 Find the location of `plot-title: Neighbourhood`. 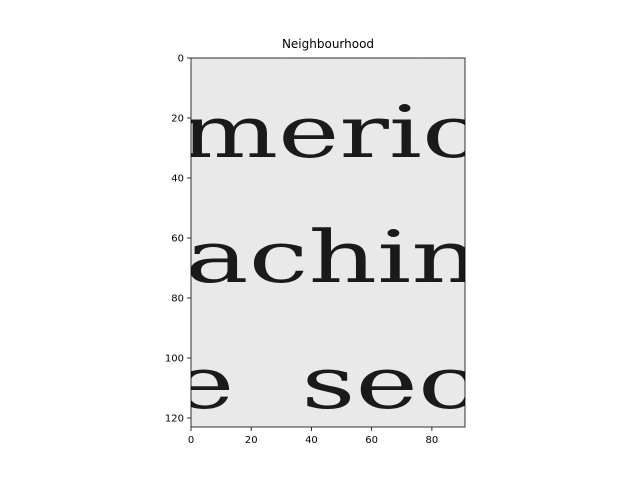

plot-title: Neighbourhood is located at coordinates (328, 44).